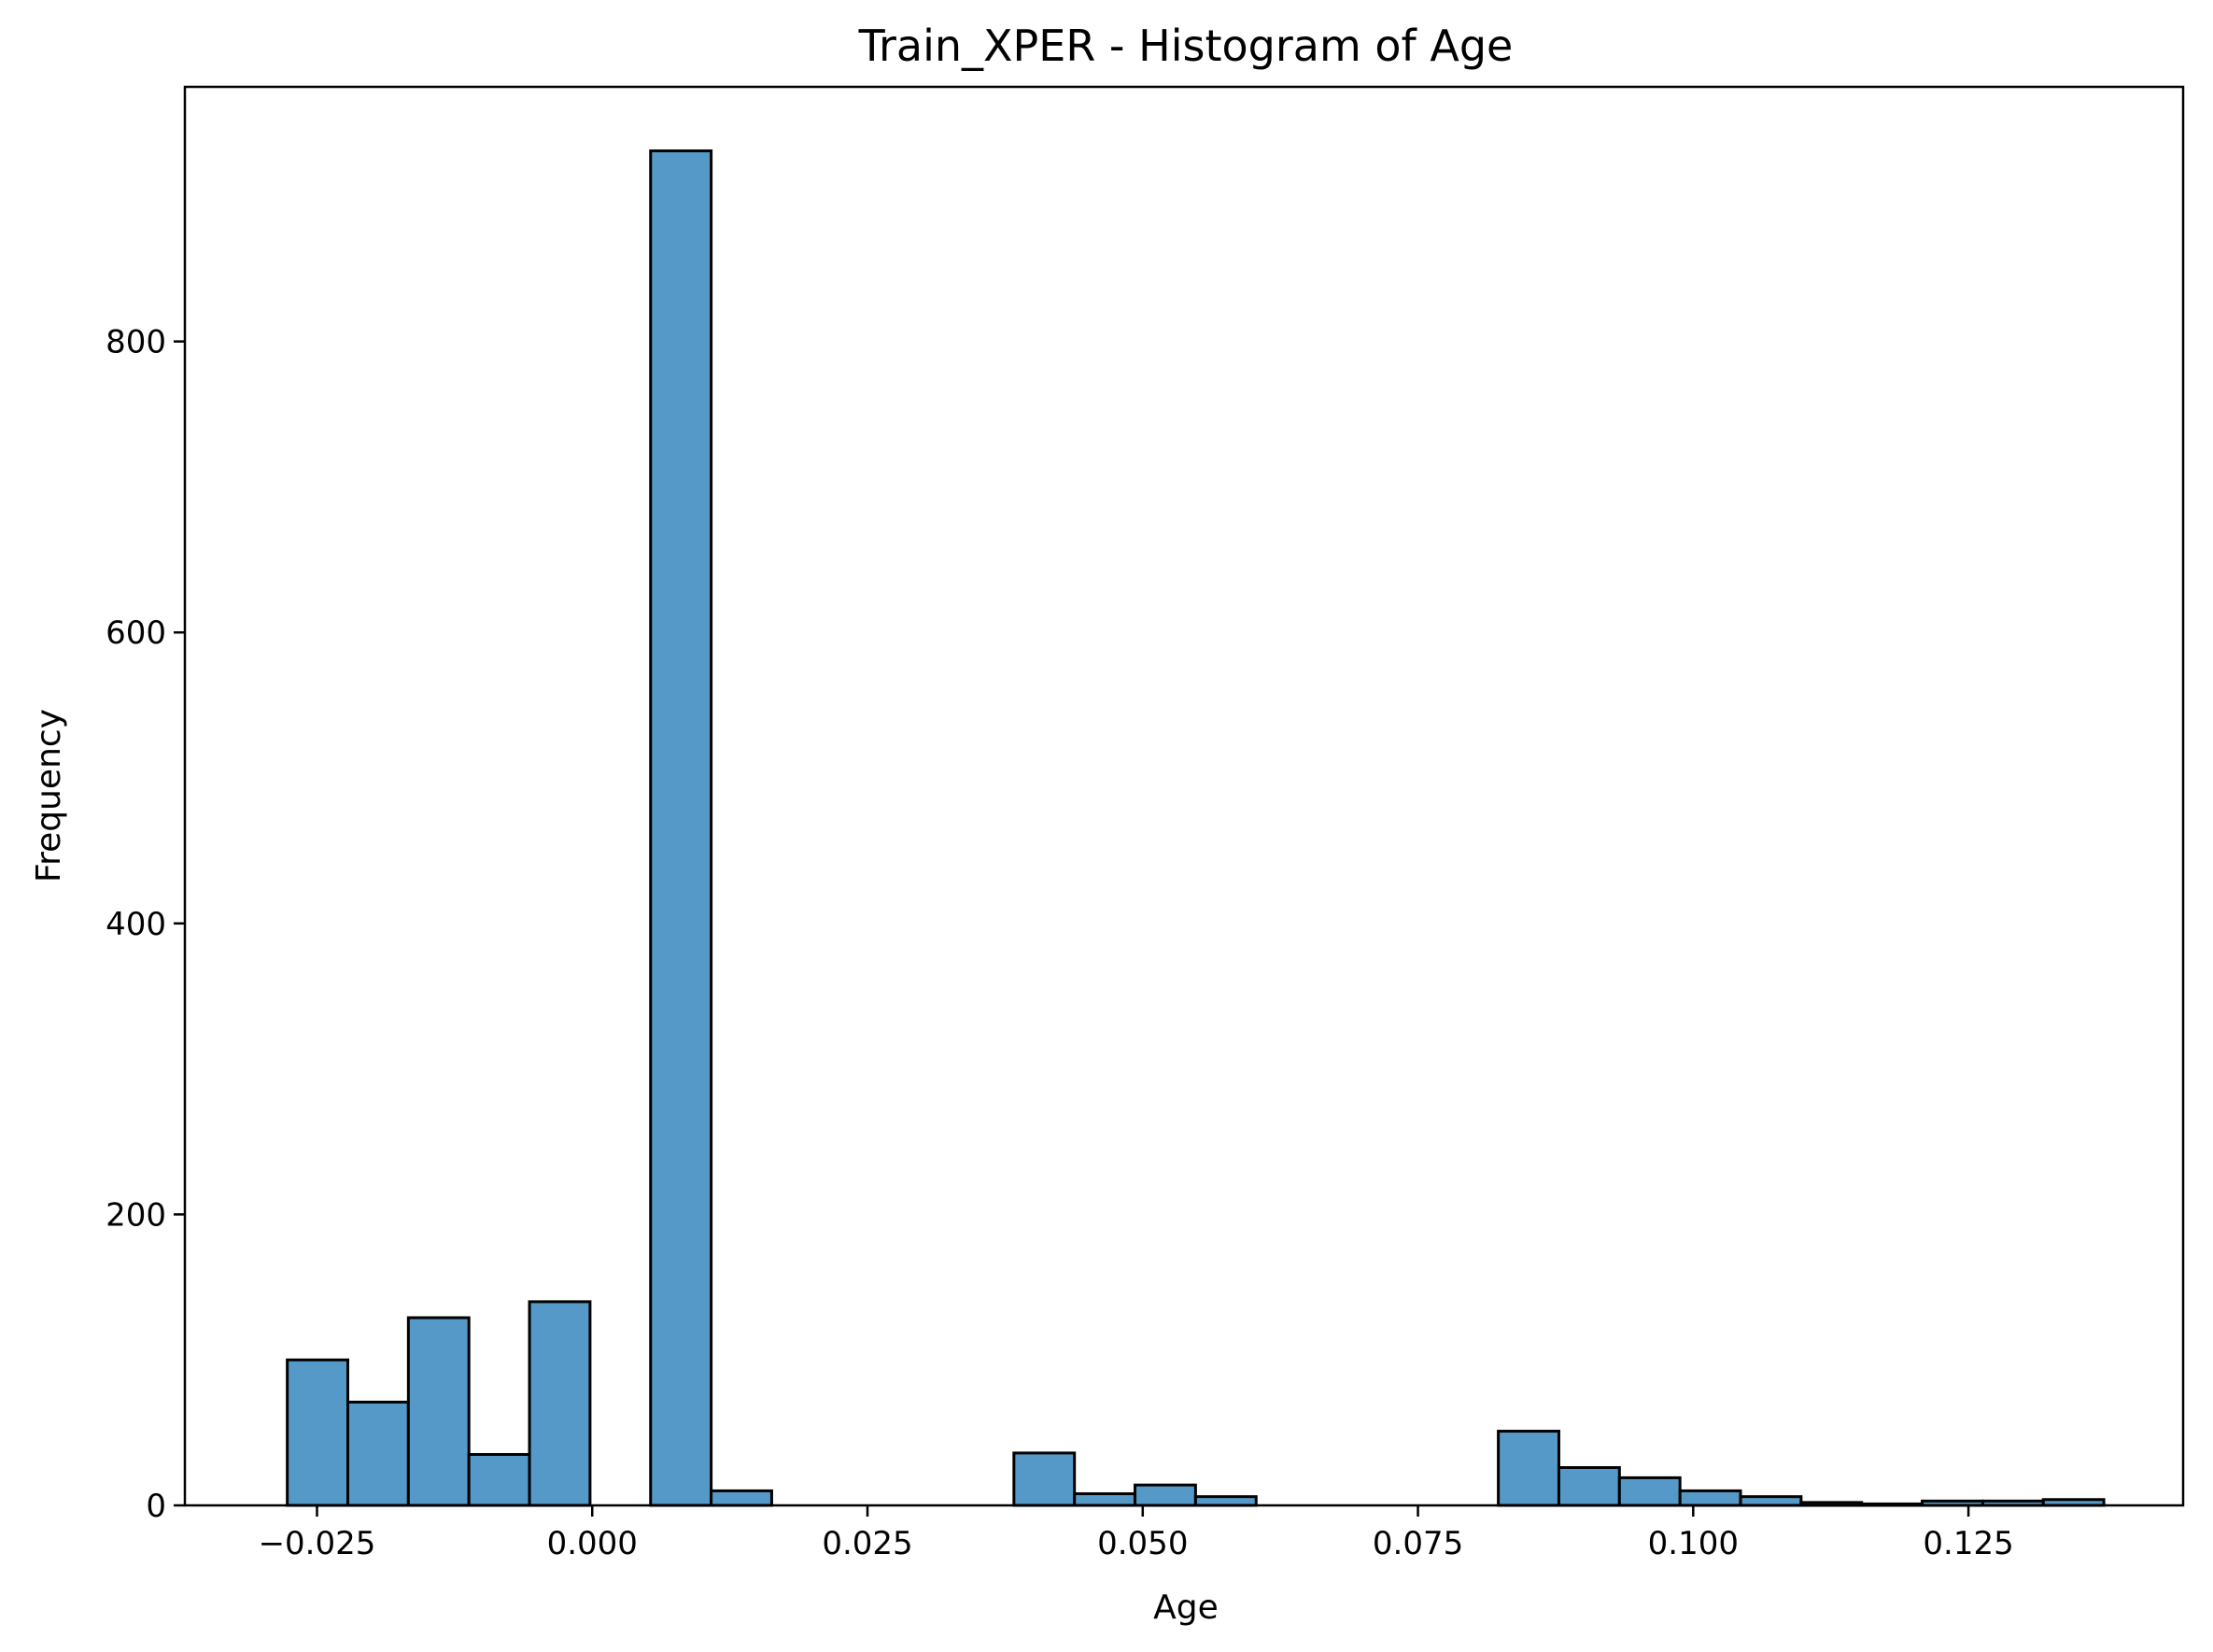  Describe the element at coordinates (136, 1215) in the screenshot. I see `y-tick-label: 200` at that location.